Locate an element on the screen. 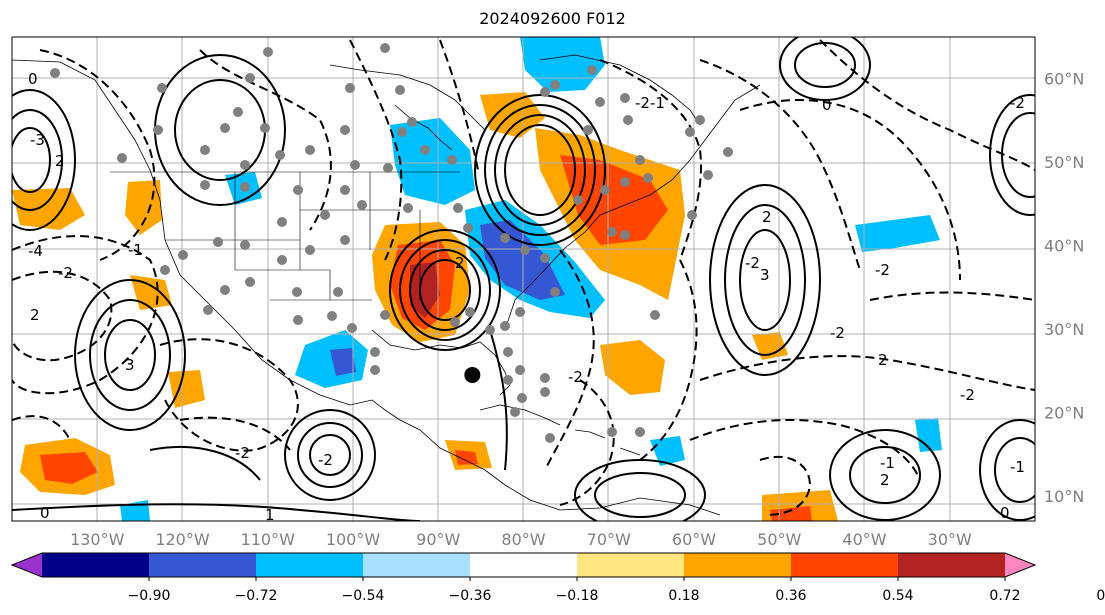 This screenshot has height=615, width=1105. cold-anomaly-great-lakes is located at coordinates (432, 161).